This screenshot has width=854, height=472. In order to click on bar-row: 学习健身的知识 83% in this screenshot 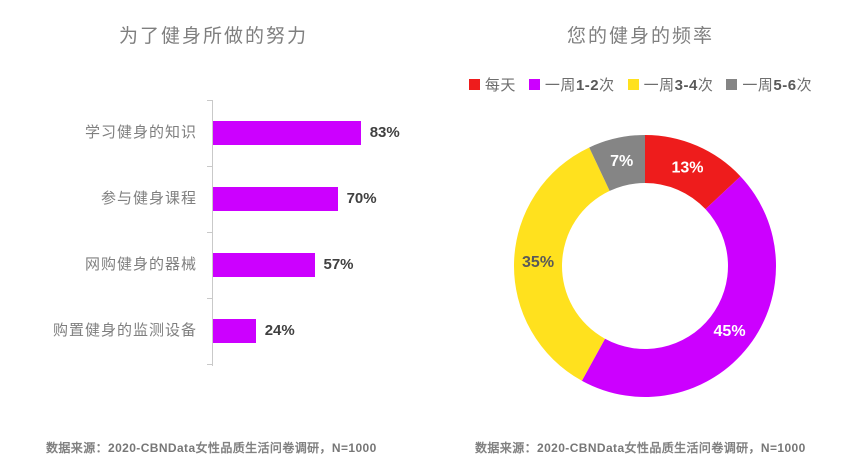, I will do `click(213, 133)`.